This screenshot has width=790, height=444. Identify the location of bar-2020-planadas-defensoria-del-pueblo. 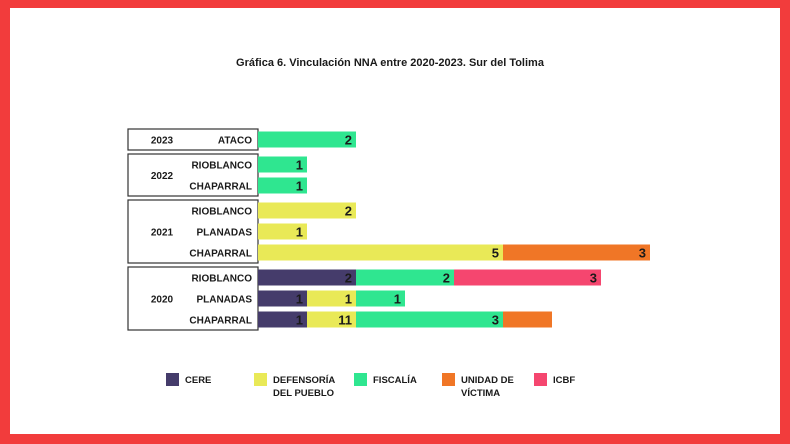
(331, 298).